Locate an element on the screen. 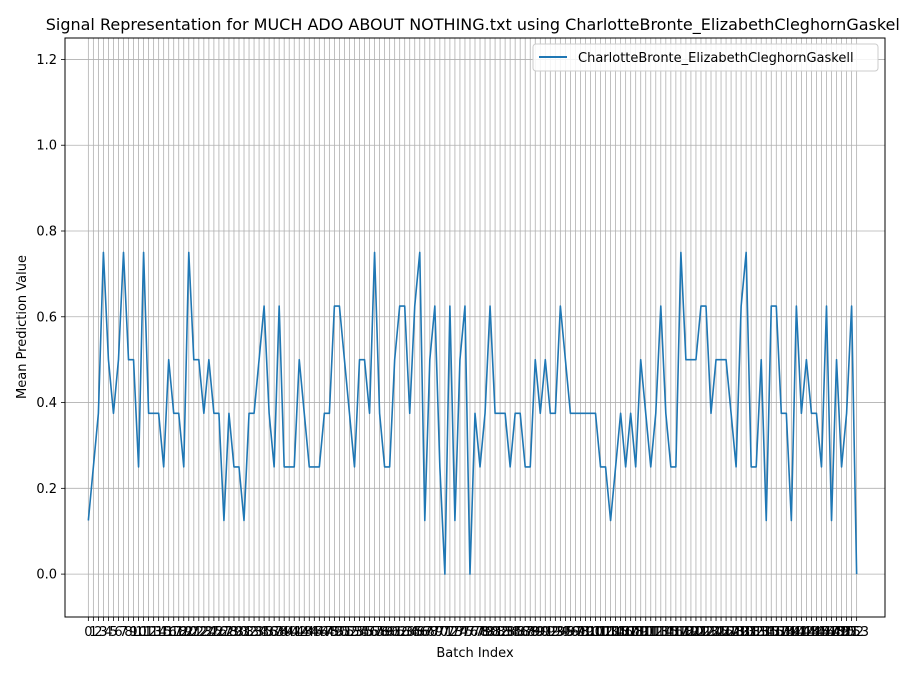  y-tick-label: 0.4 is located at coordinates (46, 403).